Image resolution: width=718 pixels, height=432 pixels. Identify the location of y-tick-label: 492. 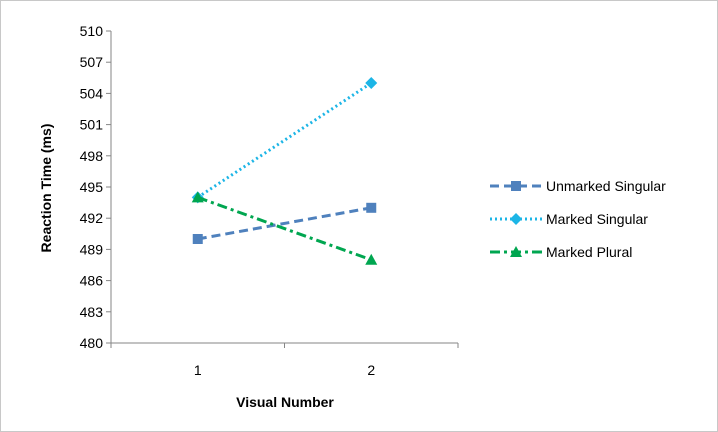
(92, 218).